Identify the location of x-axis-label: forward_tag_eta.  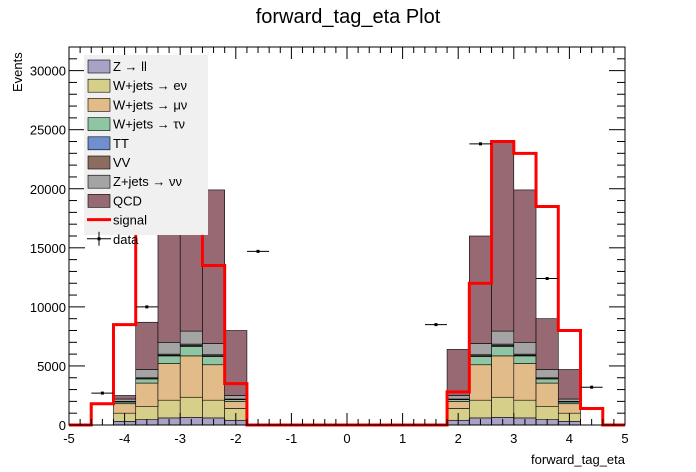
(578, 459).